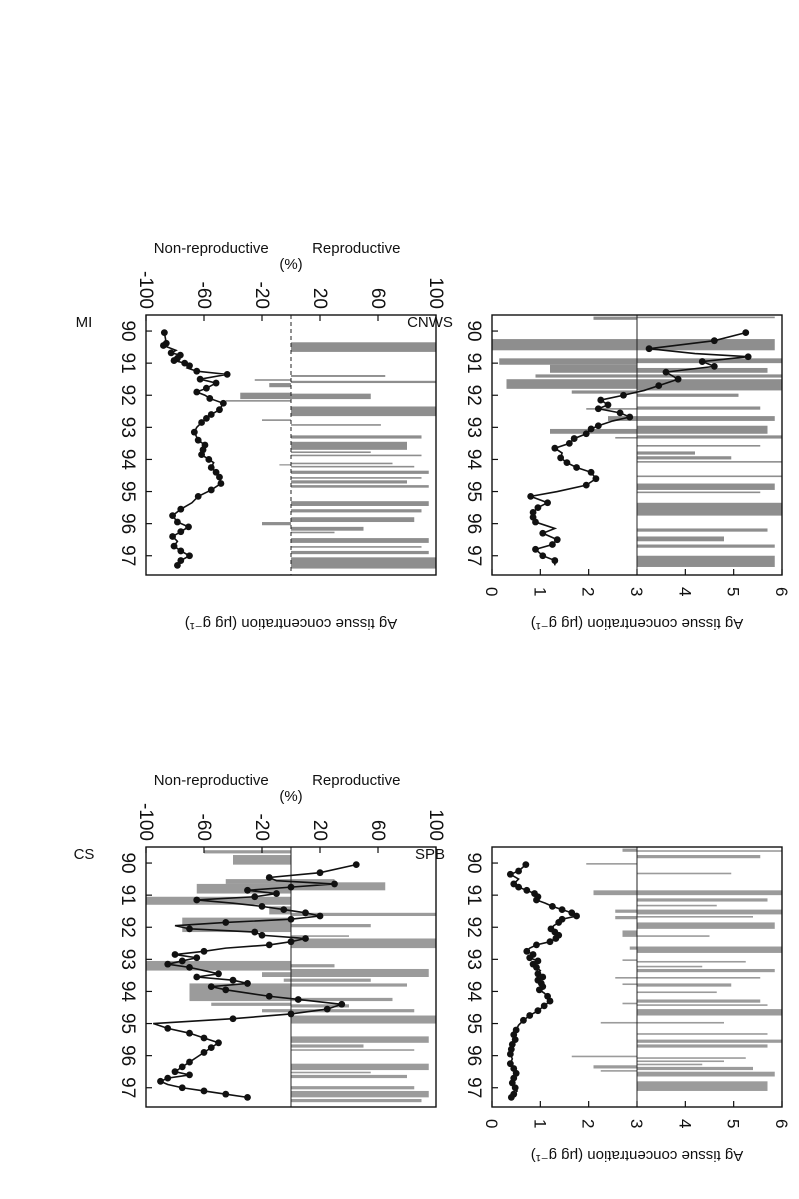 The image size is (799, 1199). What do you see at coordinates (145, 822) in the screenshot?
I see `y-tick-label: -100` at bounding box center [145, 822].